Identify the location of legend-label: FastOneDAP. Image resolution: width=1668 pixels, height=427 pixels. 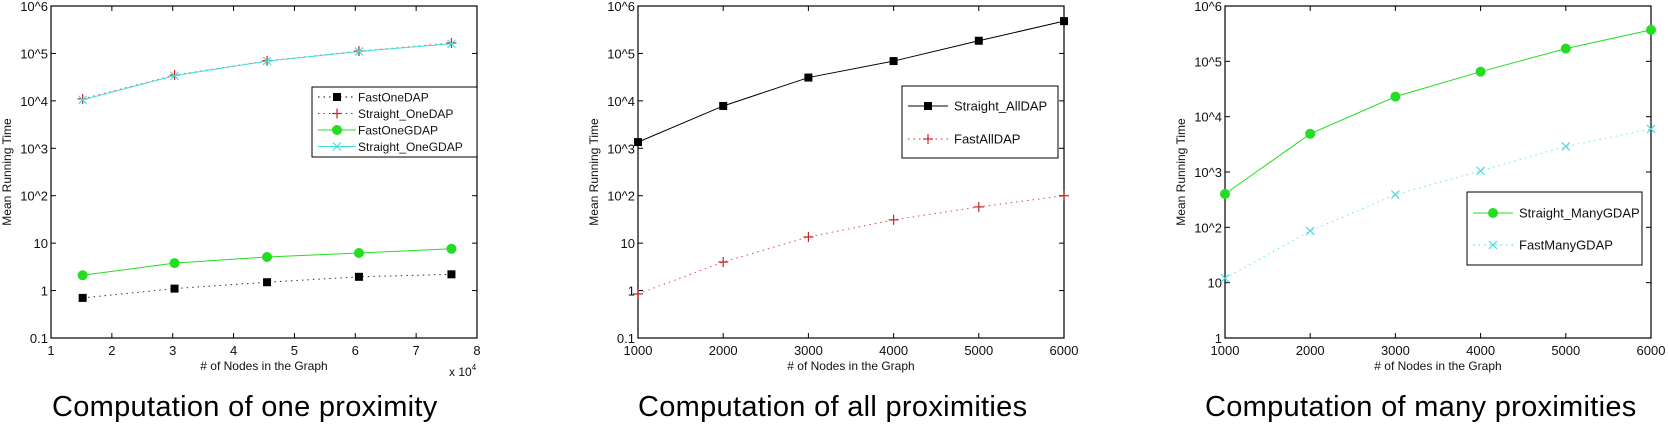
(393, 98).